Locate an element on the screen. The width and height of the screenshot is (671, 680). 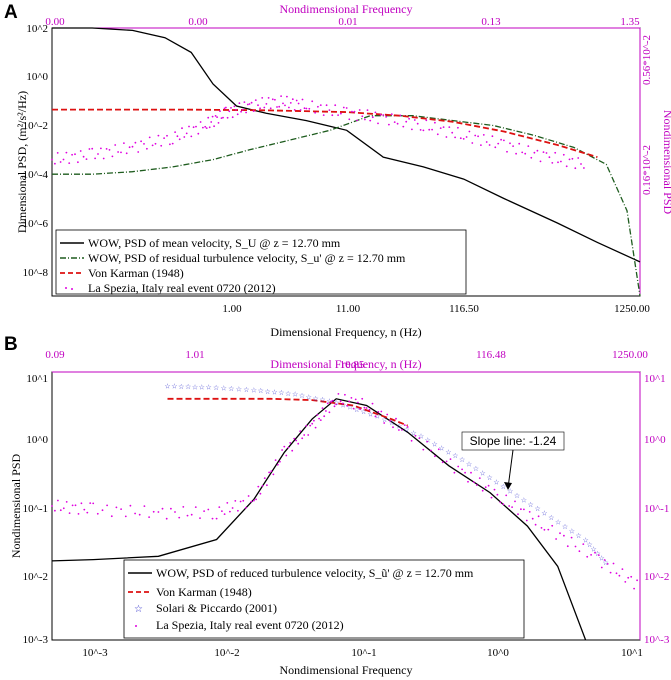
panel-a-right-tick: 0.16*10^-2 is located at coordinates (647, 170).